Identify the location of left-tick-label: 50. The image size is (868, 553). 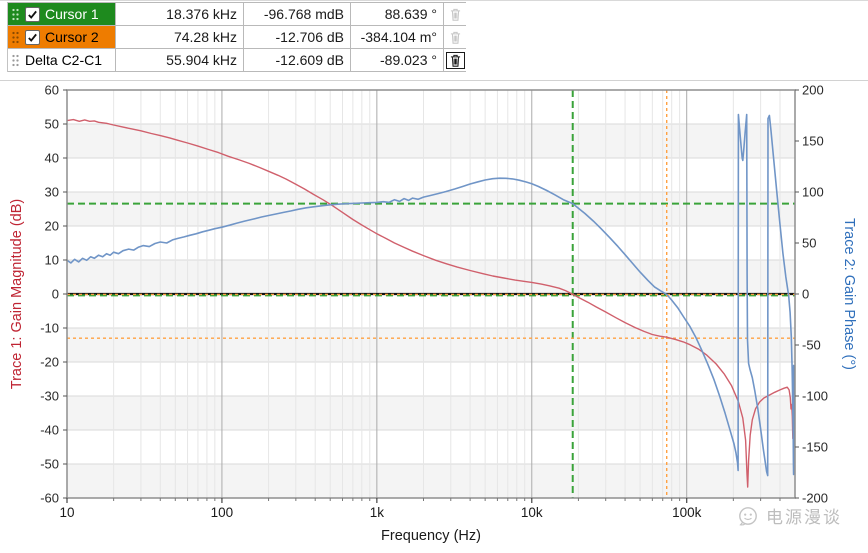
(52, 124).